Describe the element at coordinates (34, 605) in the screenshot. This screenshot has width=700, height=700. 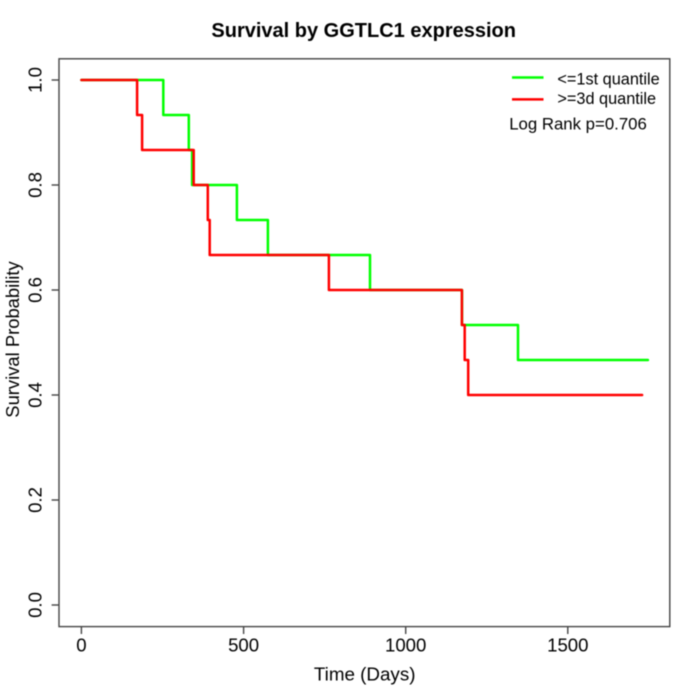
I see `svg-text: 0.0` at that location.